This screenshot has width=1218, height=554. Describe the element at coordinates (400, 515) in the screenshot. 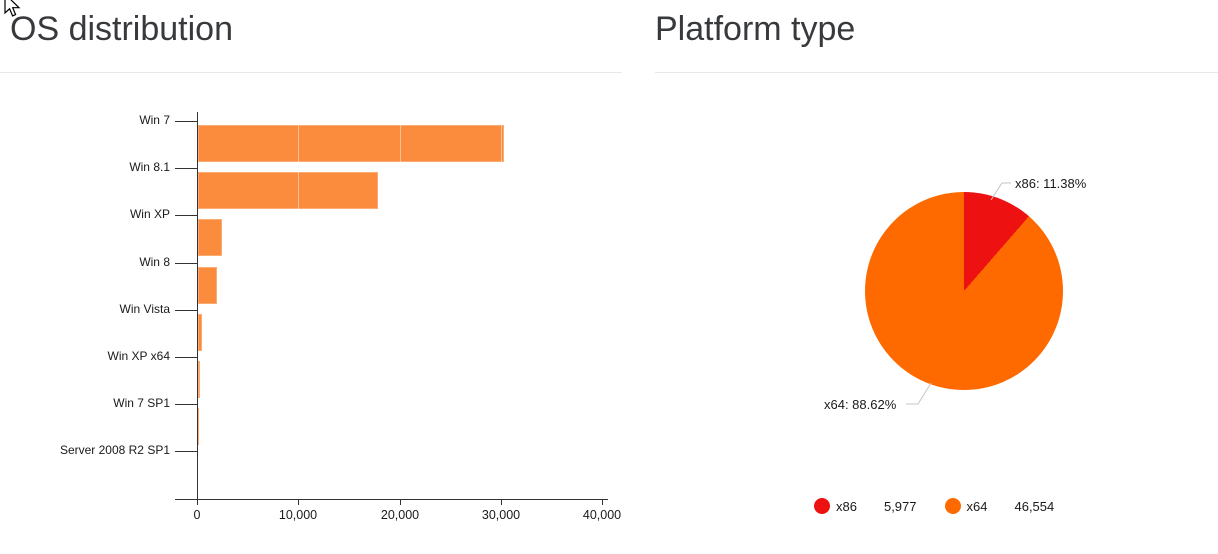

I see `x-axis-tick-label: 20,000` at that location.